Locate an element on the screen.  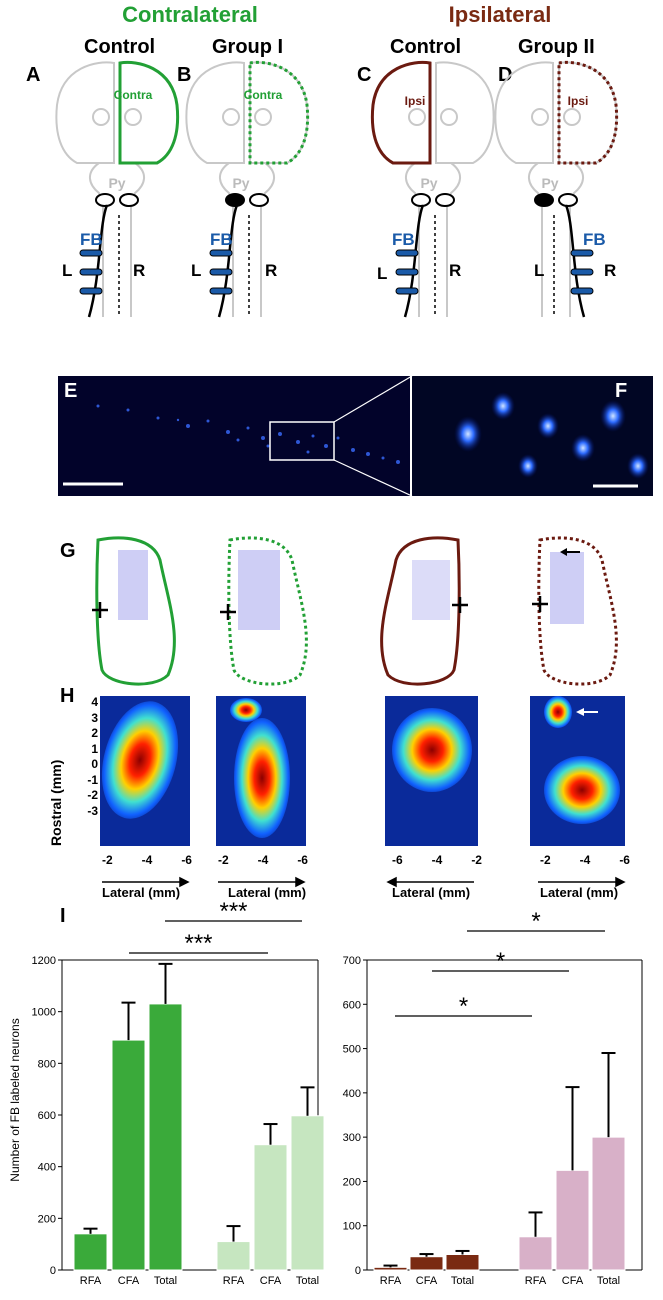
panel-letter-a: A is located at coordinates (33, 75).